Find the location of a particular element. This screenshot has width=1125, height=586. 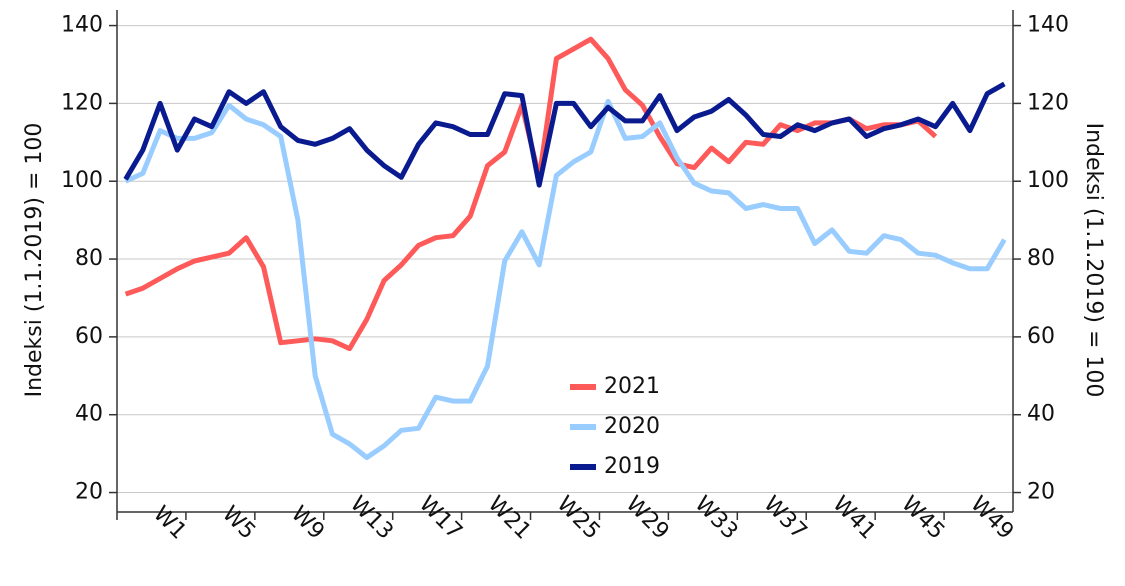

x-tick-label: W13 is located at coordinates (371, 518).